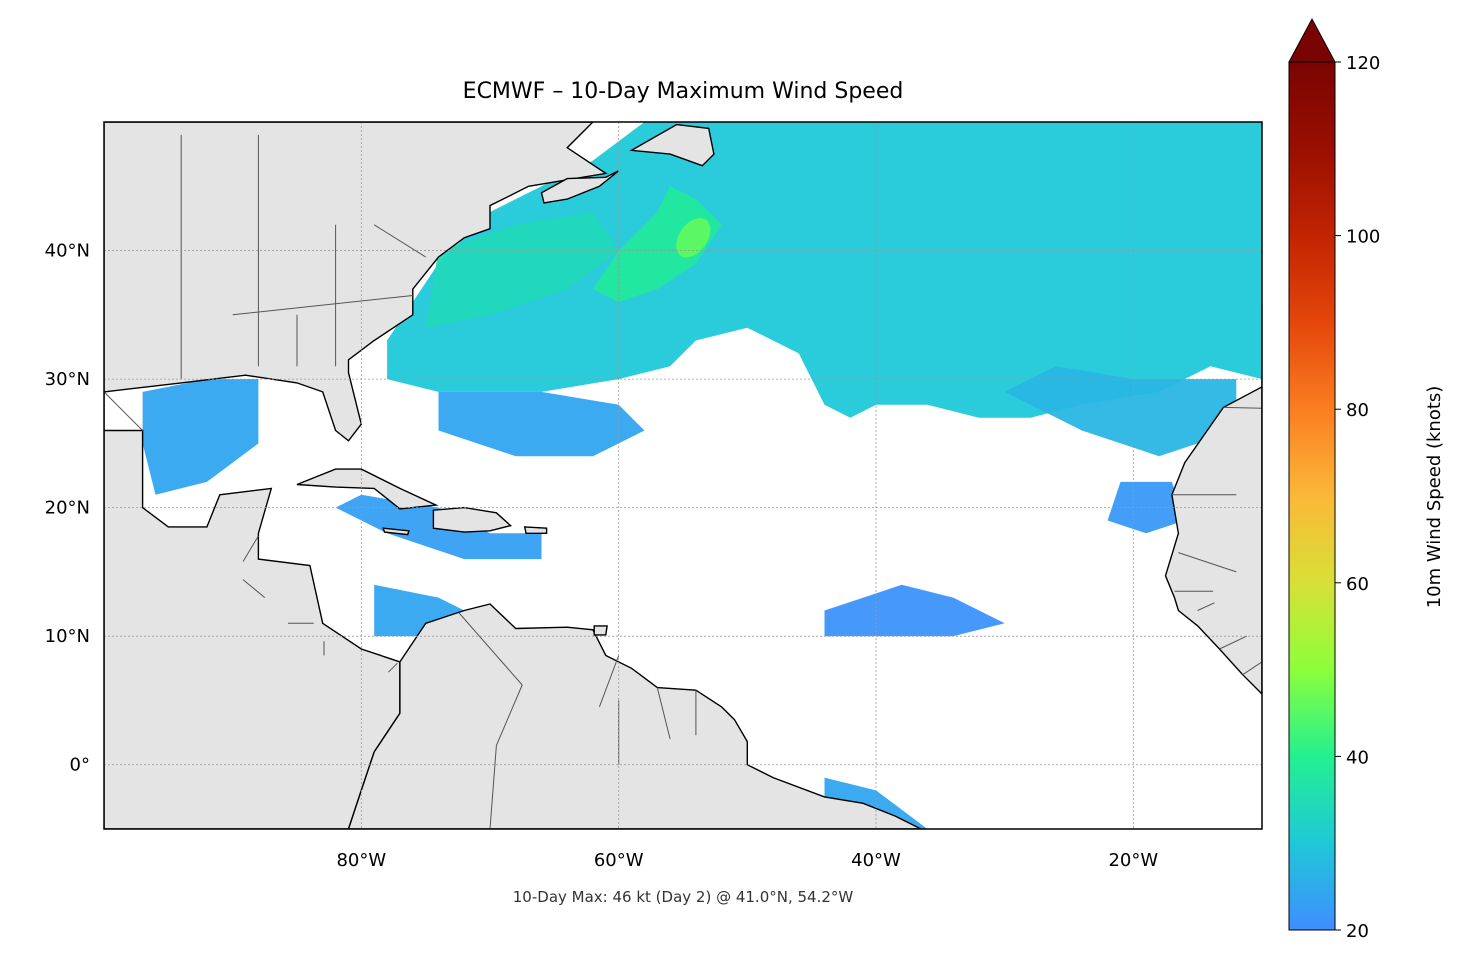 The image size is (1466, 969). What do you see at coordinates (361, 860) in the screenshot?
I see `x-tick-label: 80°W` at bounding box center [361, 860].